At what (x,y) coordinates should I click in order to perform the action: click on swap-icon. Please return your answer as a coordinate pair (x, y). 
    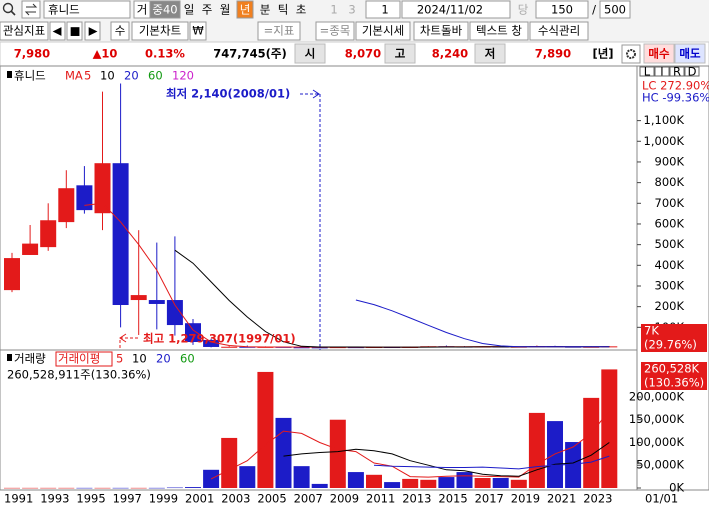
    Looking at the image, I should click on (31, 9).